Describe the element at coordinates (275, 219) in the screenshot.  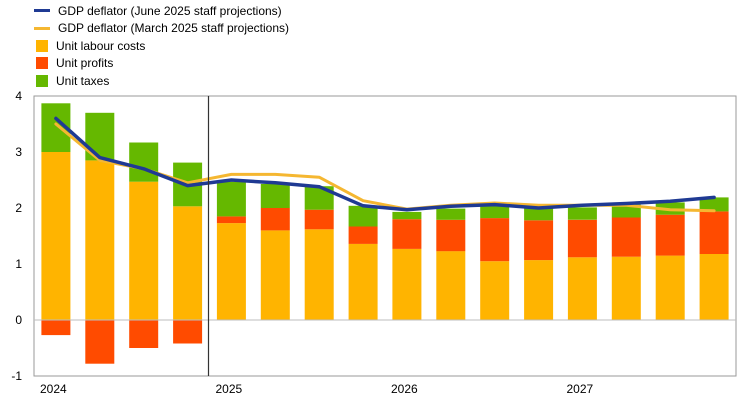
I see `bar-unit-profits-2025Q2` at that location.